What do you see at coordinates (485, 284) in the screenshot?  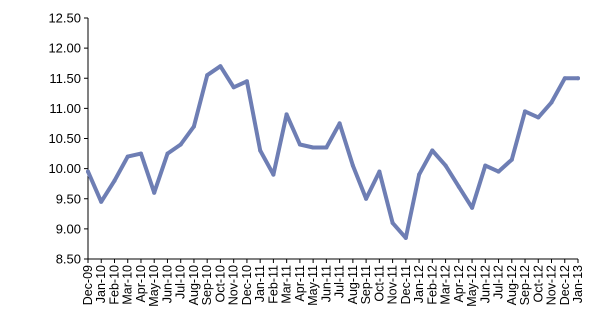 I see `x-tick-label: Jun-12` at bounding box center [485, 284].